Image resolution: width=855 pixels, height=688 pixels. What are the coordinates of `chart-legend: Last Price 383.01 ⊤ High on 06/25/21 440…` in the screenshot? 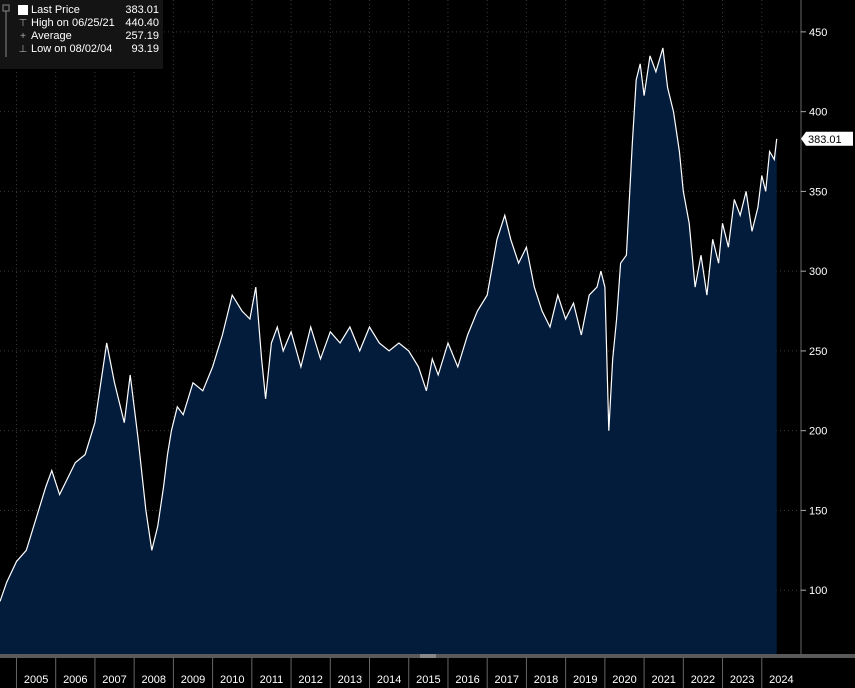 It's located at (81, 34).